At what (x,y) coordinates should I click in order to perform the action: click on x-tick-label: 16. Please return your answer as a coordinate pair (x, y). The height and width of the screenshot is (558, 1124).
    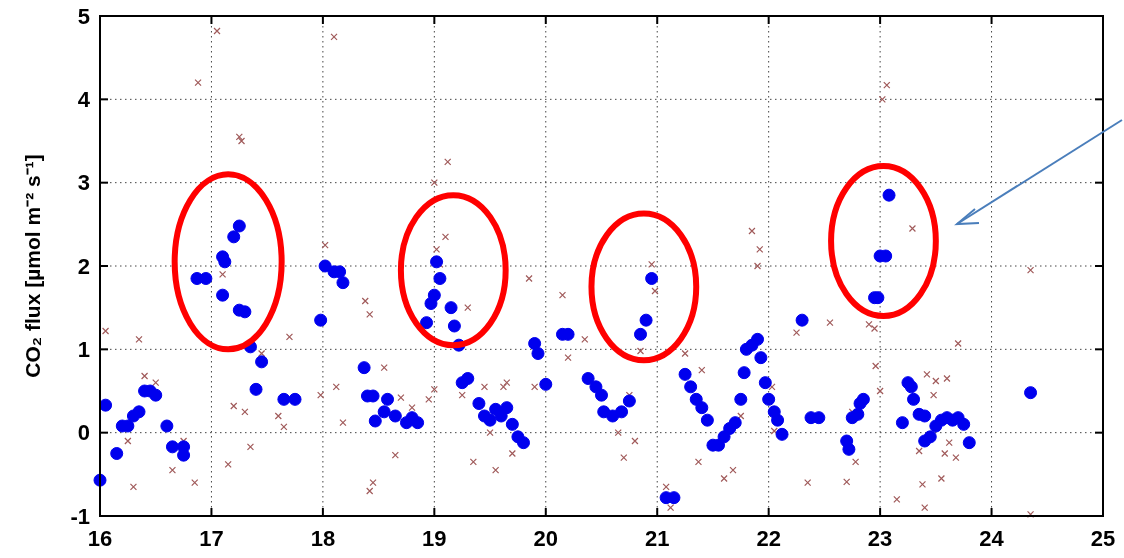
    Looking at the image, I should click on (100, 538).